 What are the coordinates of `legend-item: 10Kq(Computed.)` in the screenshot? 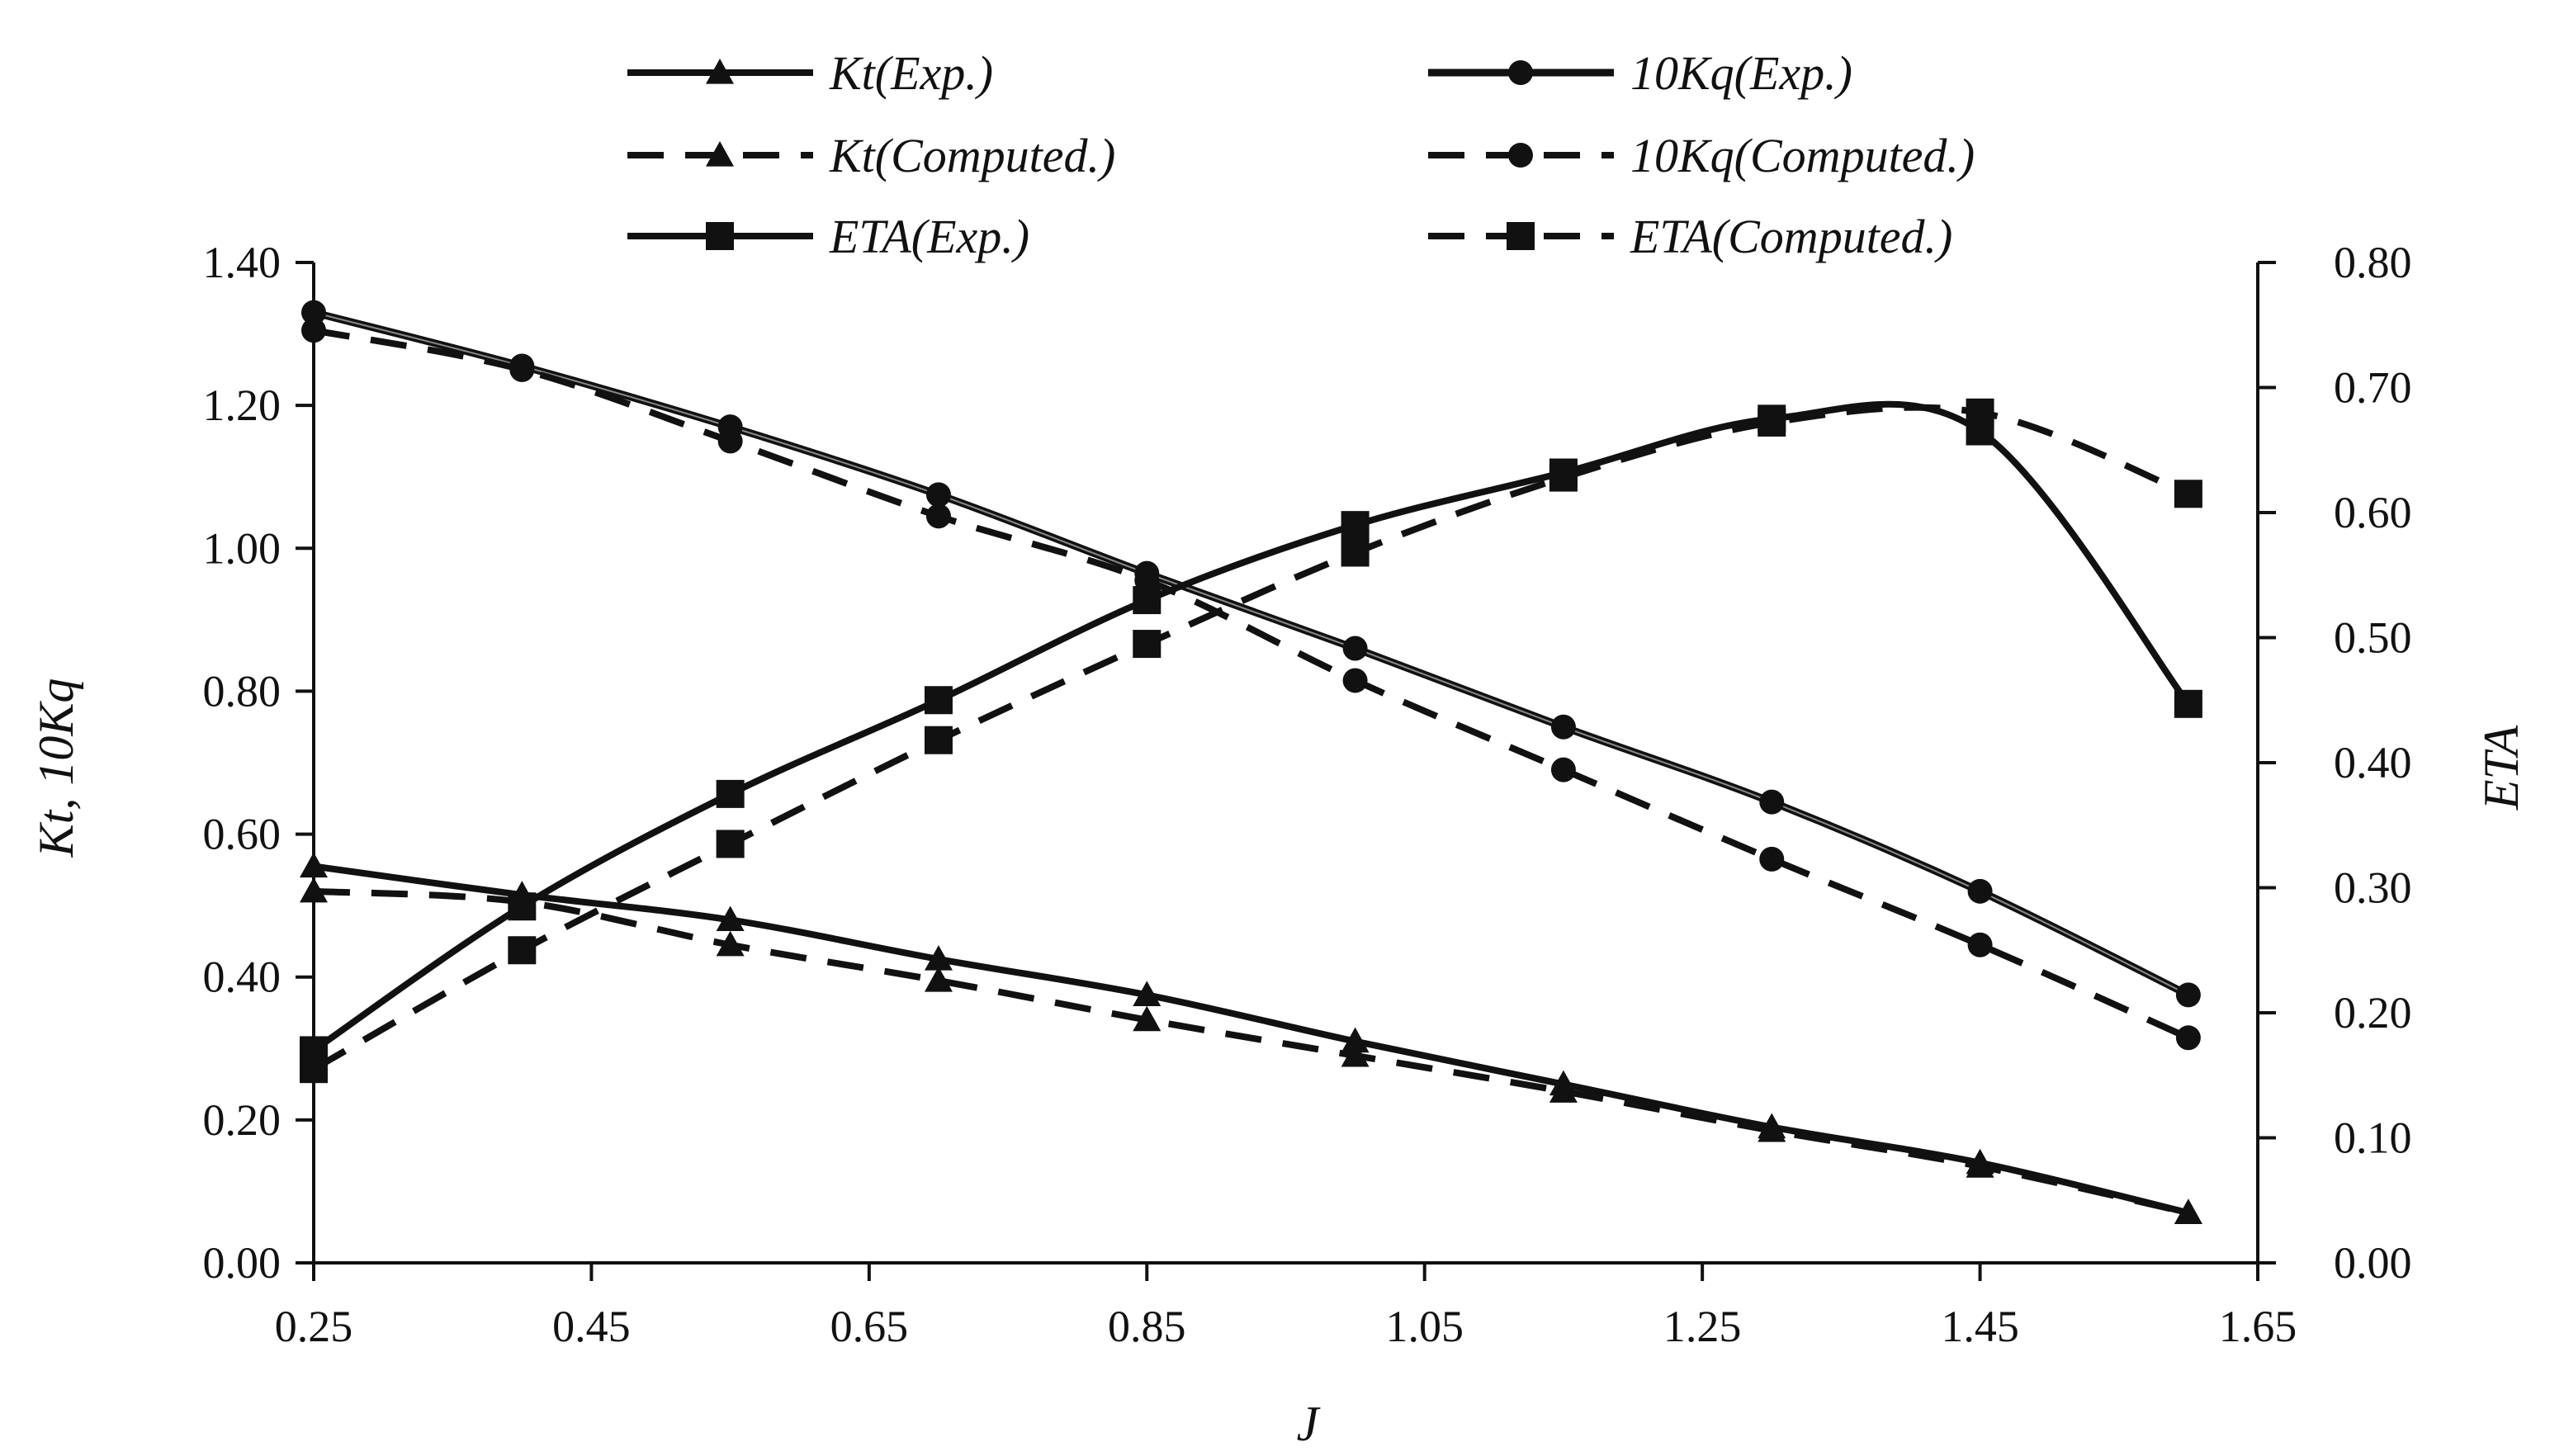 It's located at (1701, 155).